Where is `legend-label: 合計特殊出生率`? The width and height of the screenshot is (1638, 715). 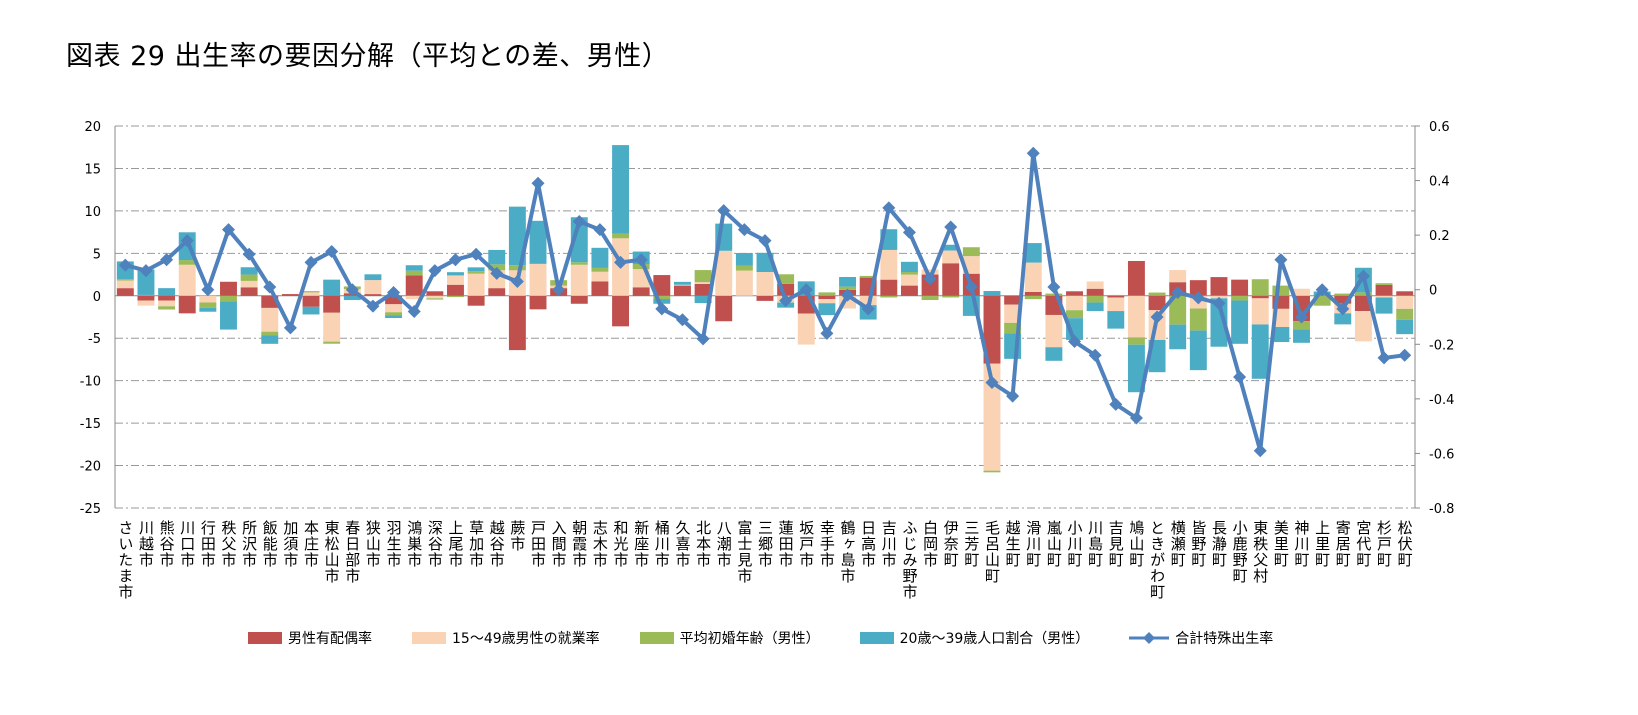
legend-label: 合計特殊出生率 is located at coordinates (1224, 639).